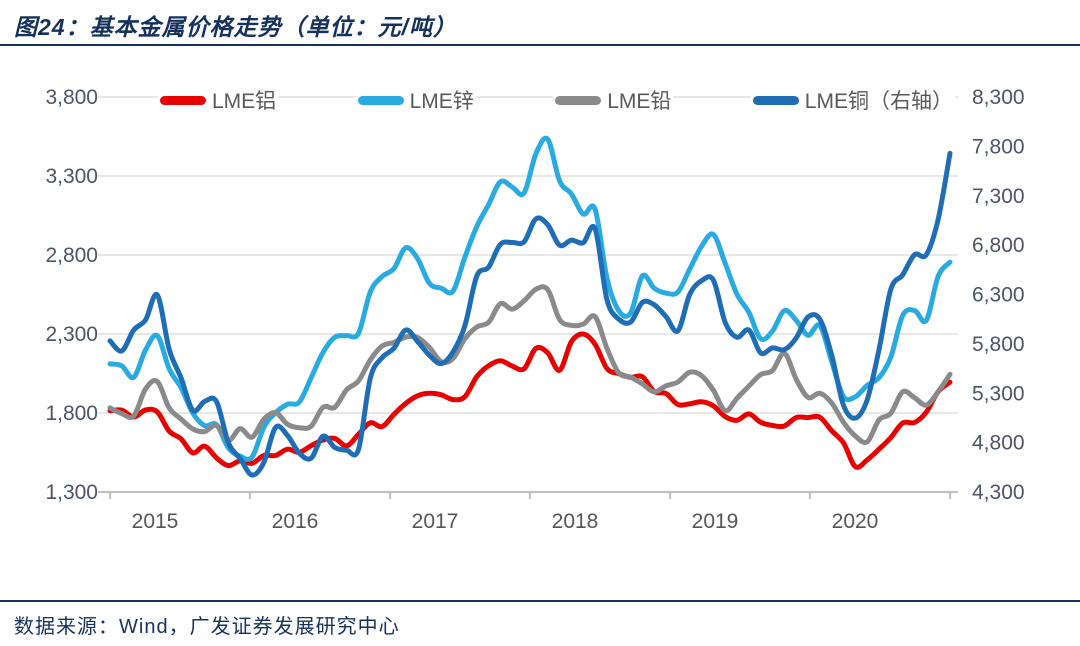 The height and width of the screenshot is (646, 1080). I want to click on right-axis-tick-label: 6,300, so click(998, 295).